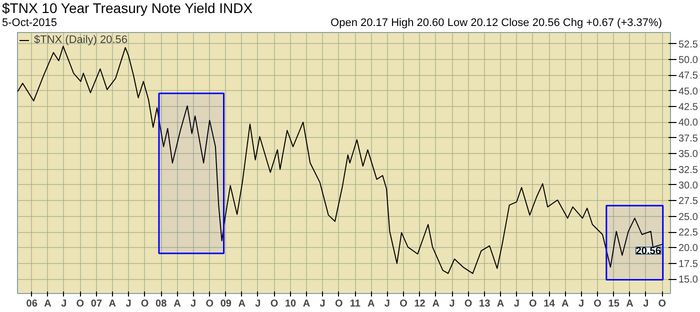 The image size is (700, 312). I want to click on legend-label: $TNX (Daily) 20.56, so click(81, 40).